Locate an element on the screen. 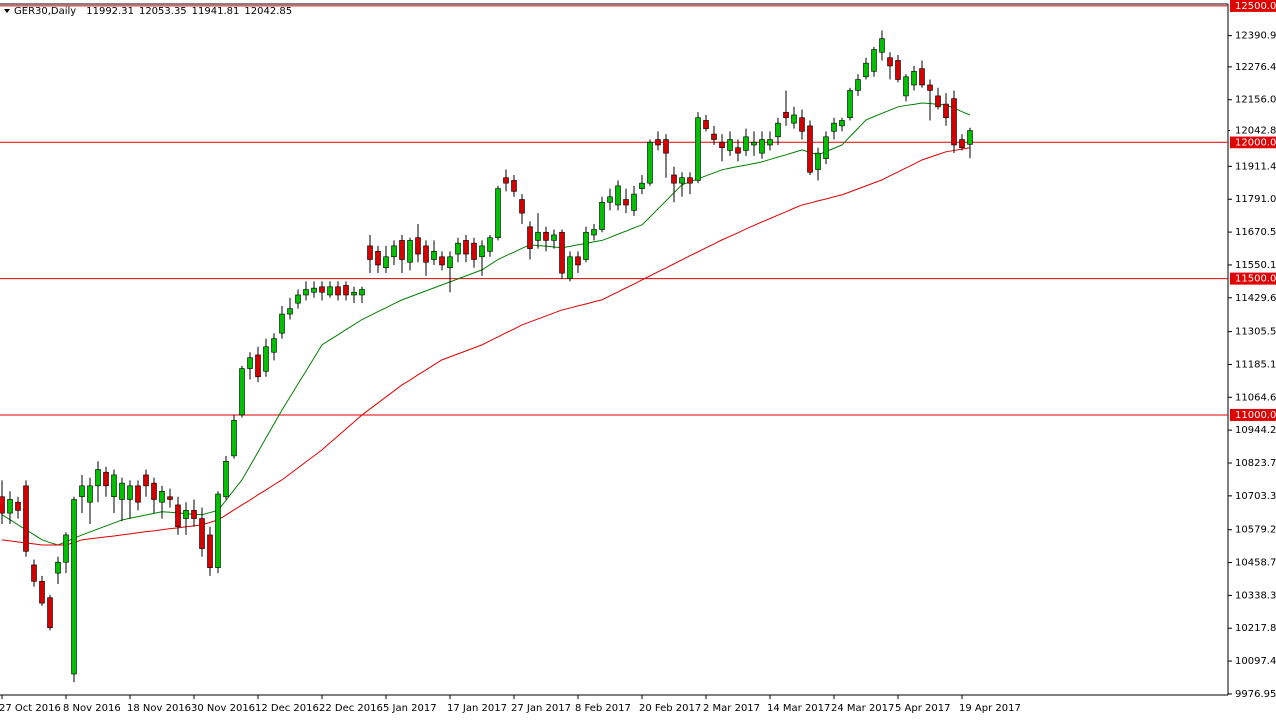  y-tick-label: 11911.45 is located at coordinates (1255, 166).